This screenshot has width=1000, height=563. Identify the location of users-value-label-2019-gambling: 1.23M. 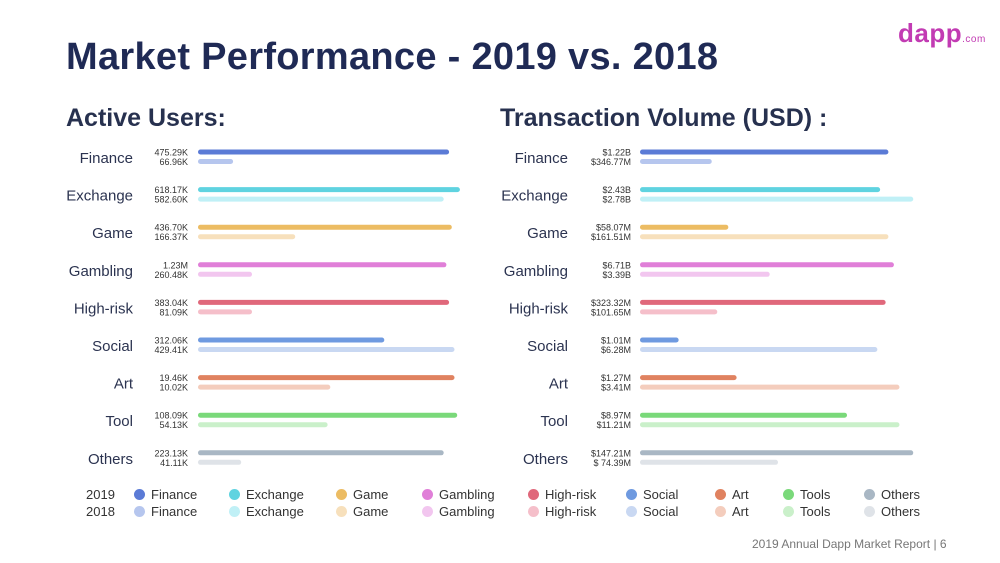
(175, 265).